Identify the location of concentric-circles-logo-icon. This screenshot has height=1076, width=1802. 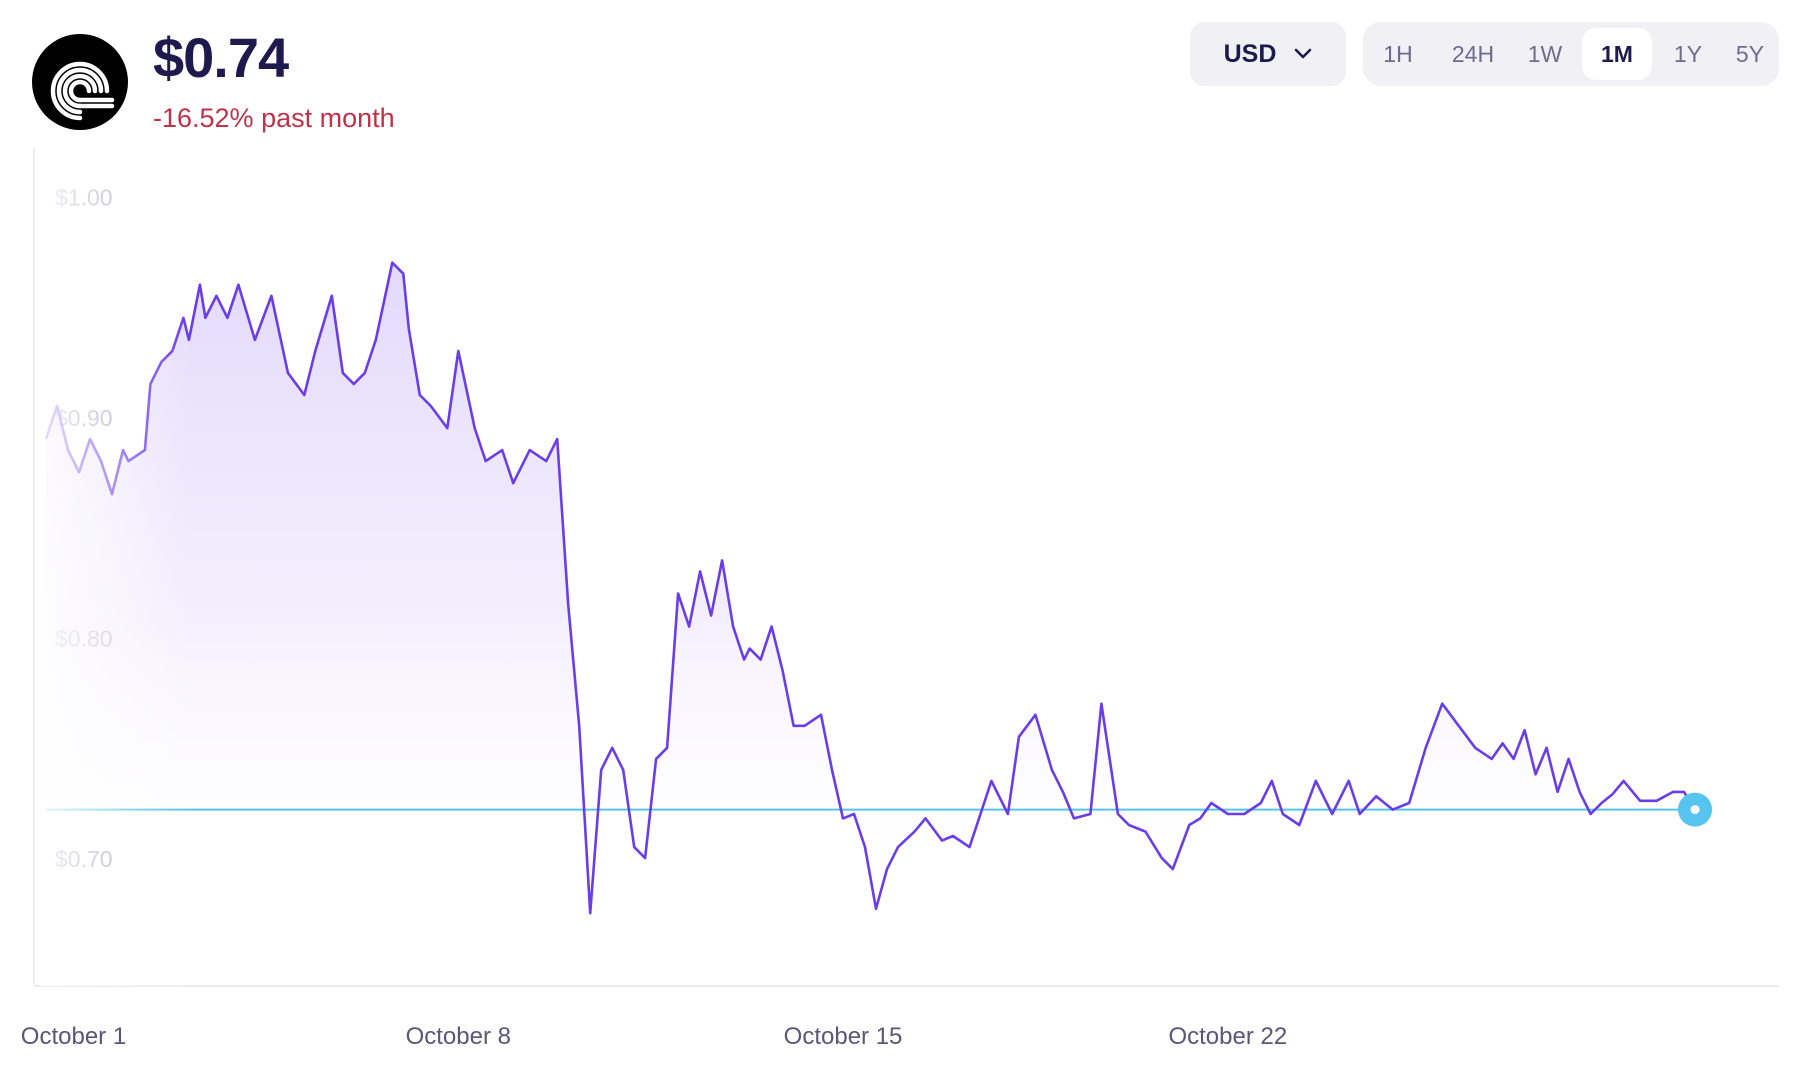
(80, 82).